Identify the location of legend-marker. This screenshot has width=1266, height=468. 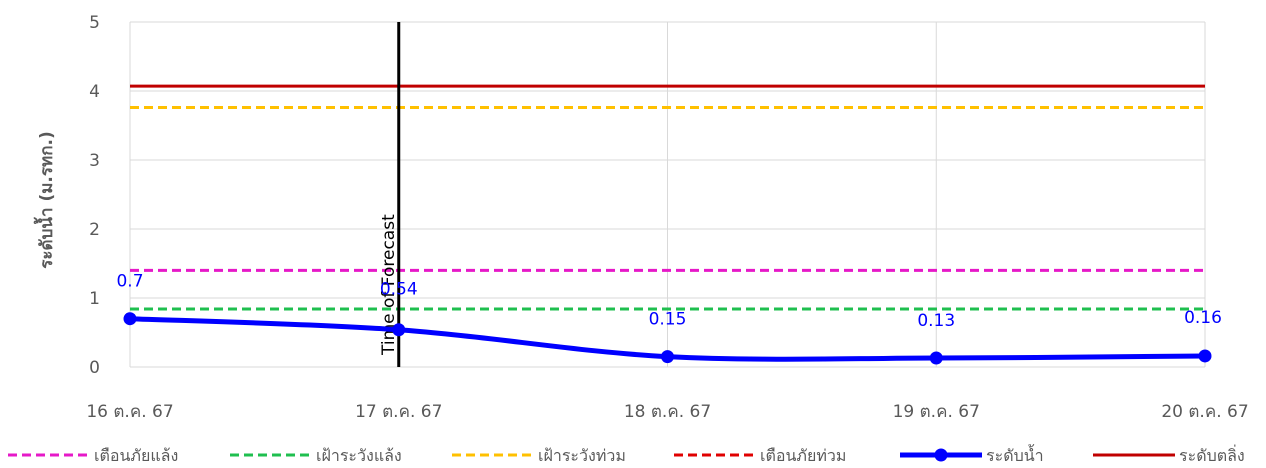
(941, 455).